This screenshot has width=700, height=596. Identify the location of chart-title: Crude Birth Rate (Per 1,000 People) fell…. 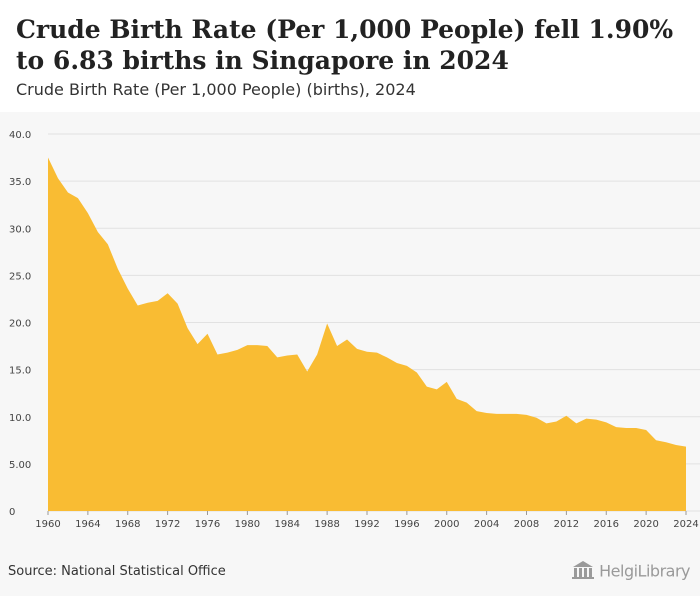
(345, 45).